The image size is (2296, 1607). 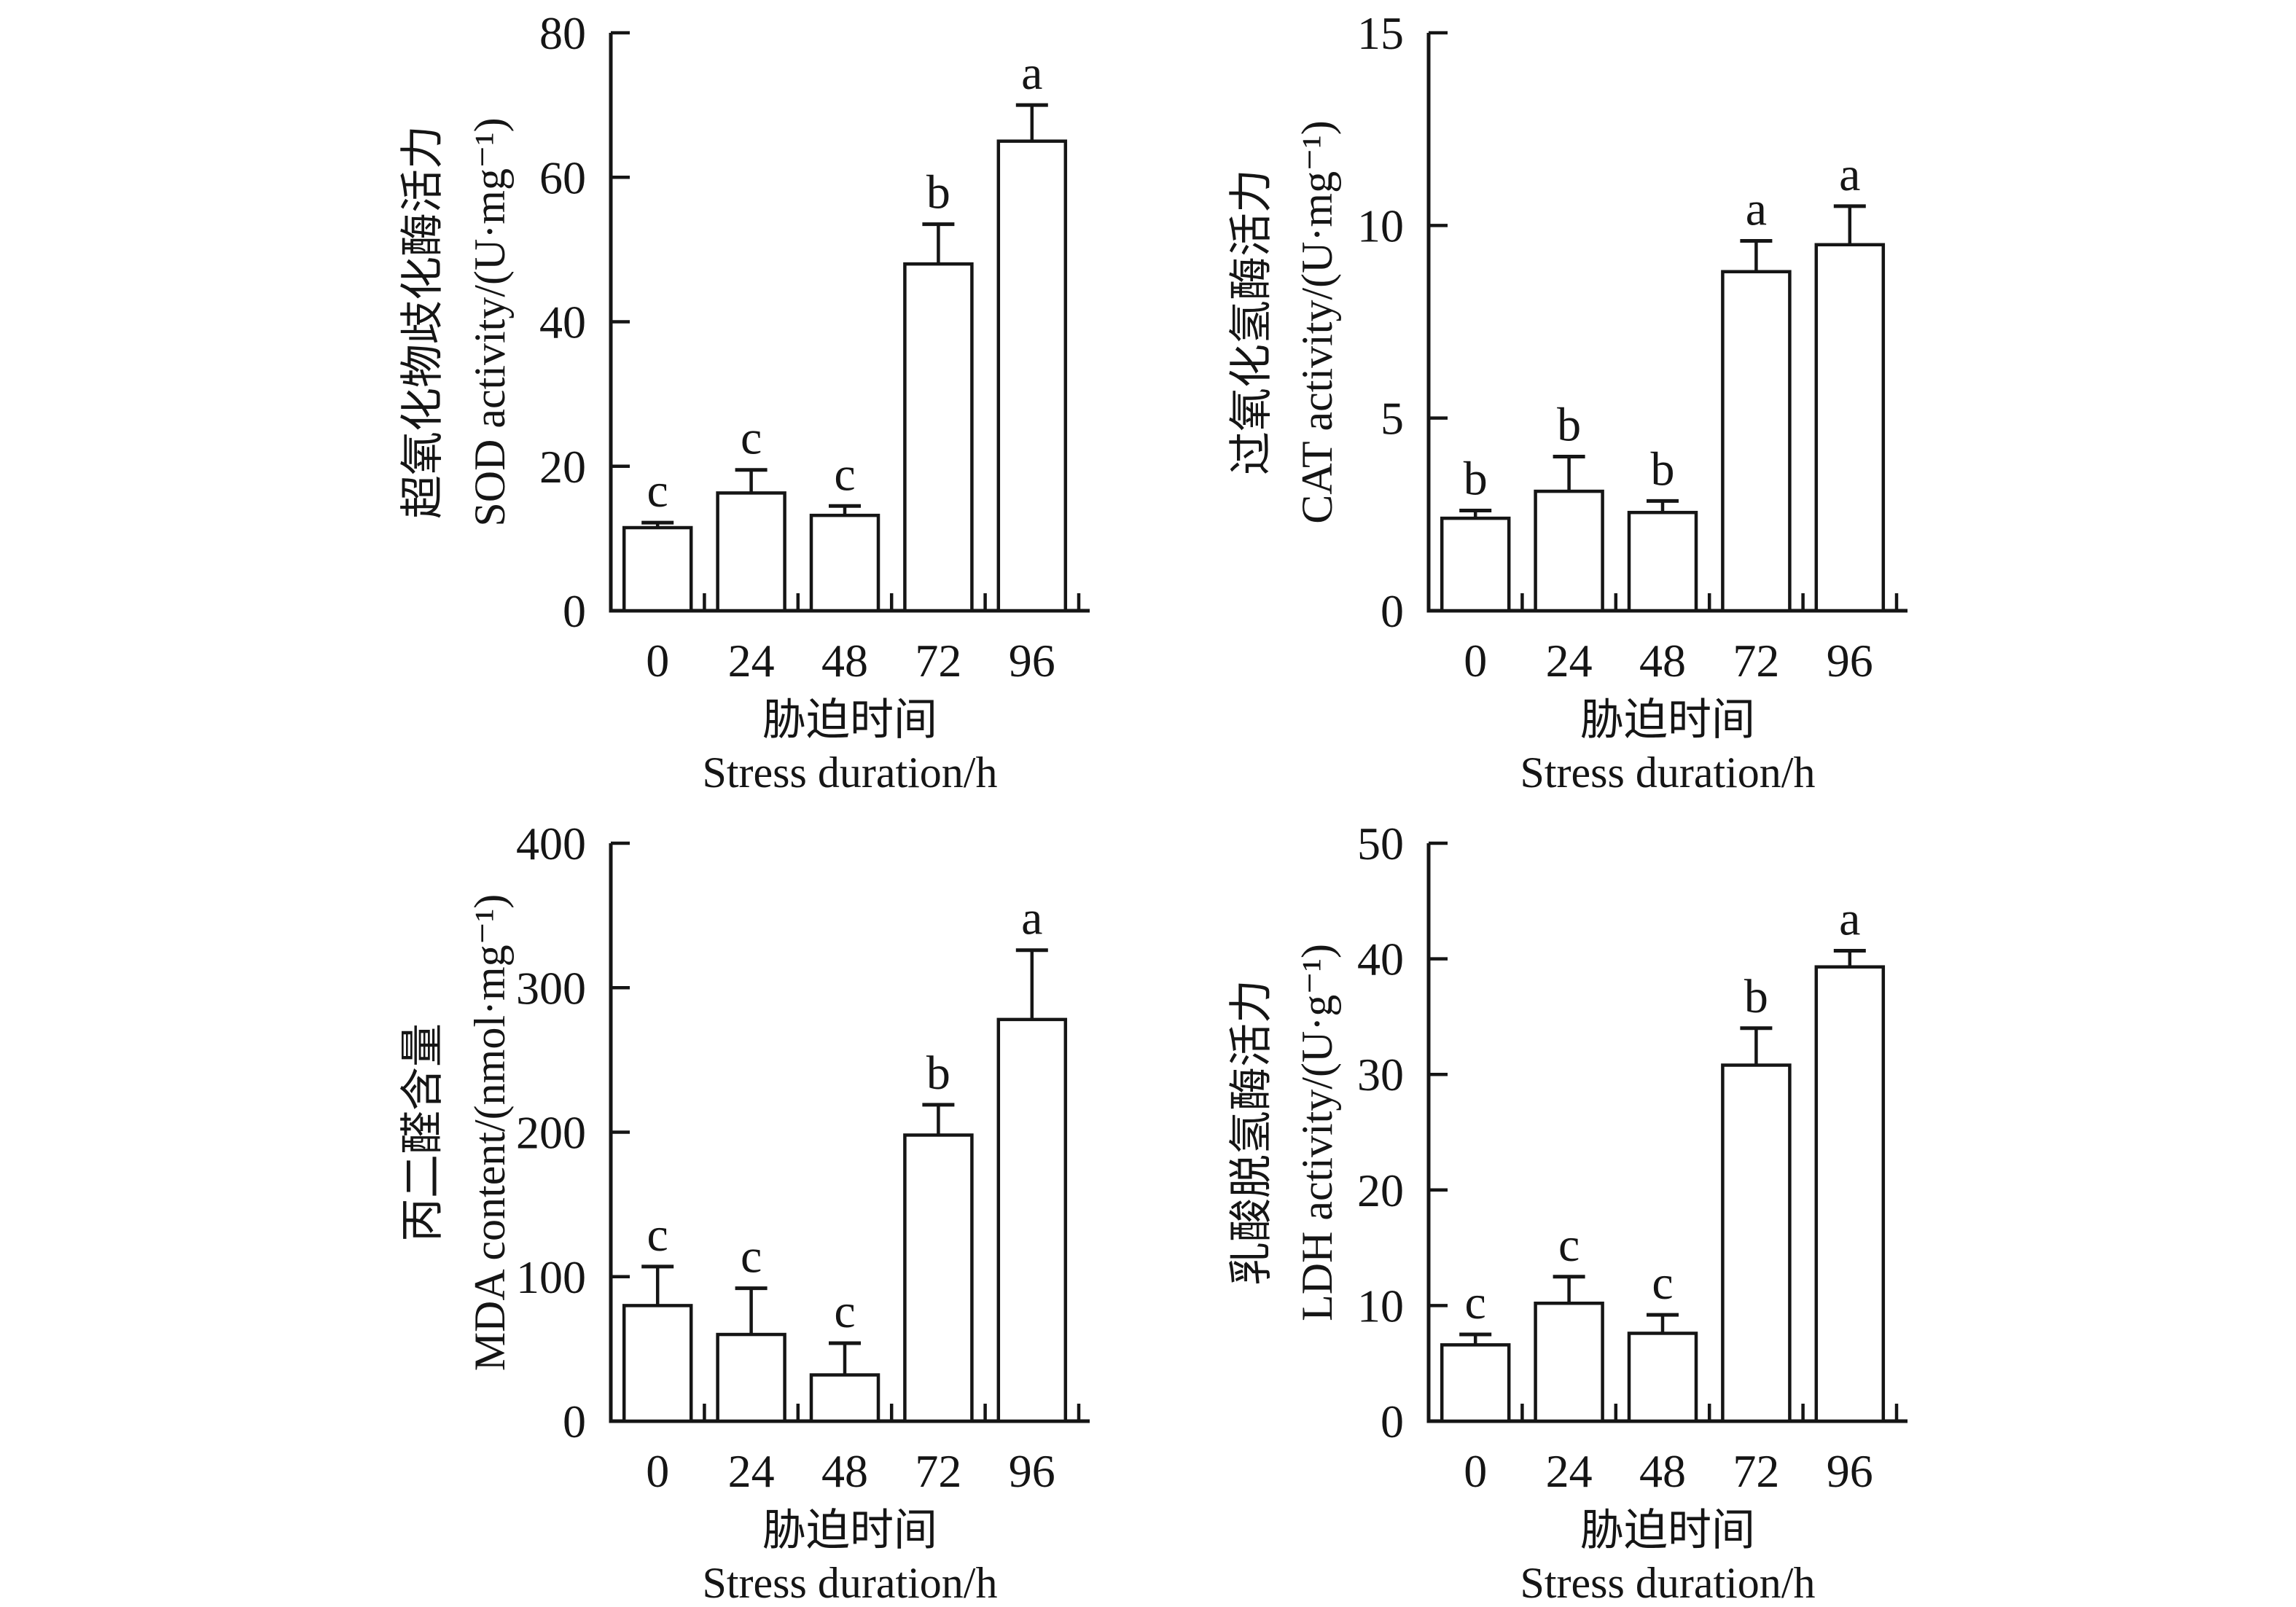 What do you see at coordinates (1252, 1133) in the screenshot?
I see `ldh-y-axis-label-chinese: 乳酸脱氢酶活力` at bounding box center [1252, 1133].